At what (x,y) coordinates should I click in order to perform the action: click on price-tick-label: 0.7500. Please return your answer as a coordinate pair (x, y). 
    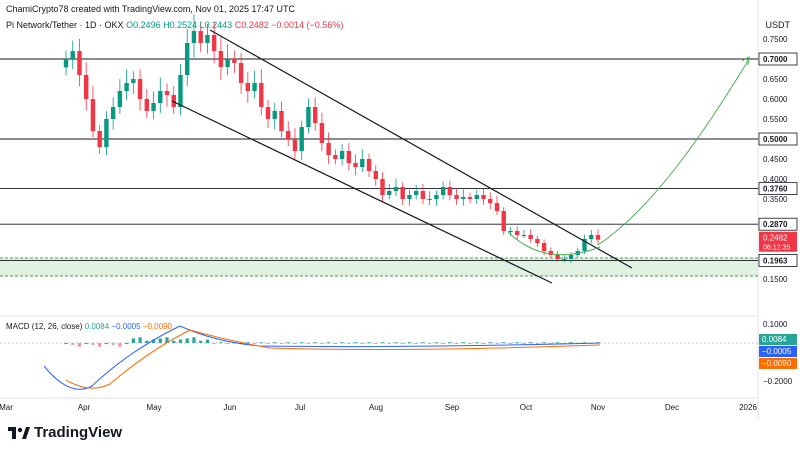
    Looking at the image, I should click on (775, 39).